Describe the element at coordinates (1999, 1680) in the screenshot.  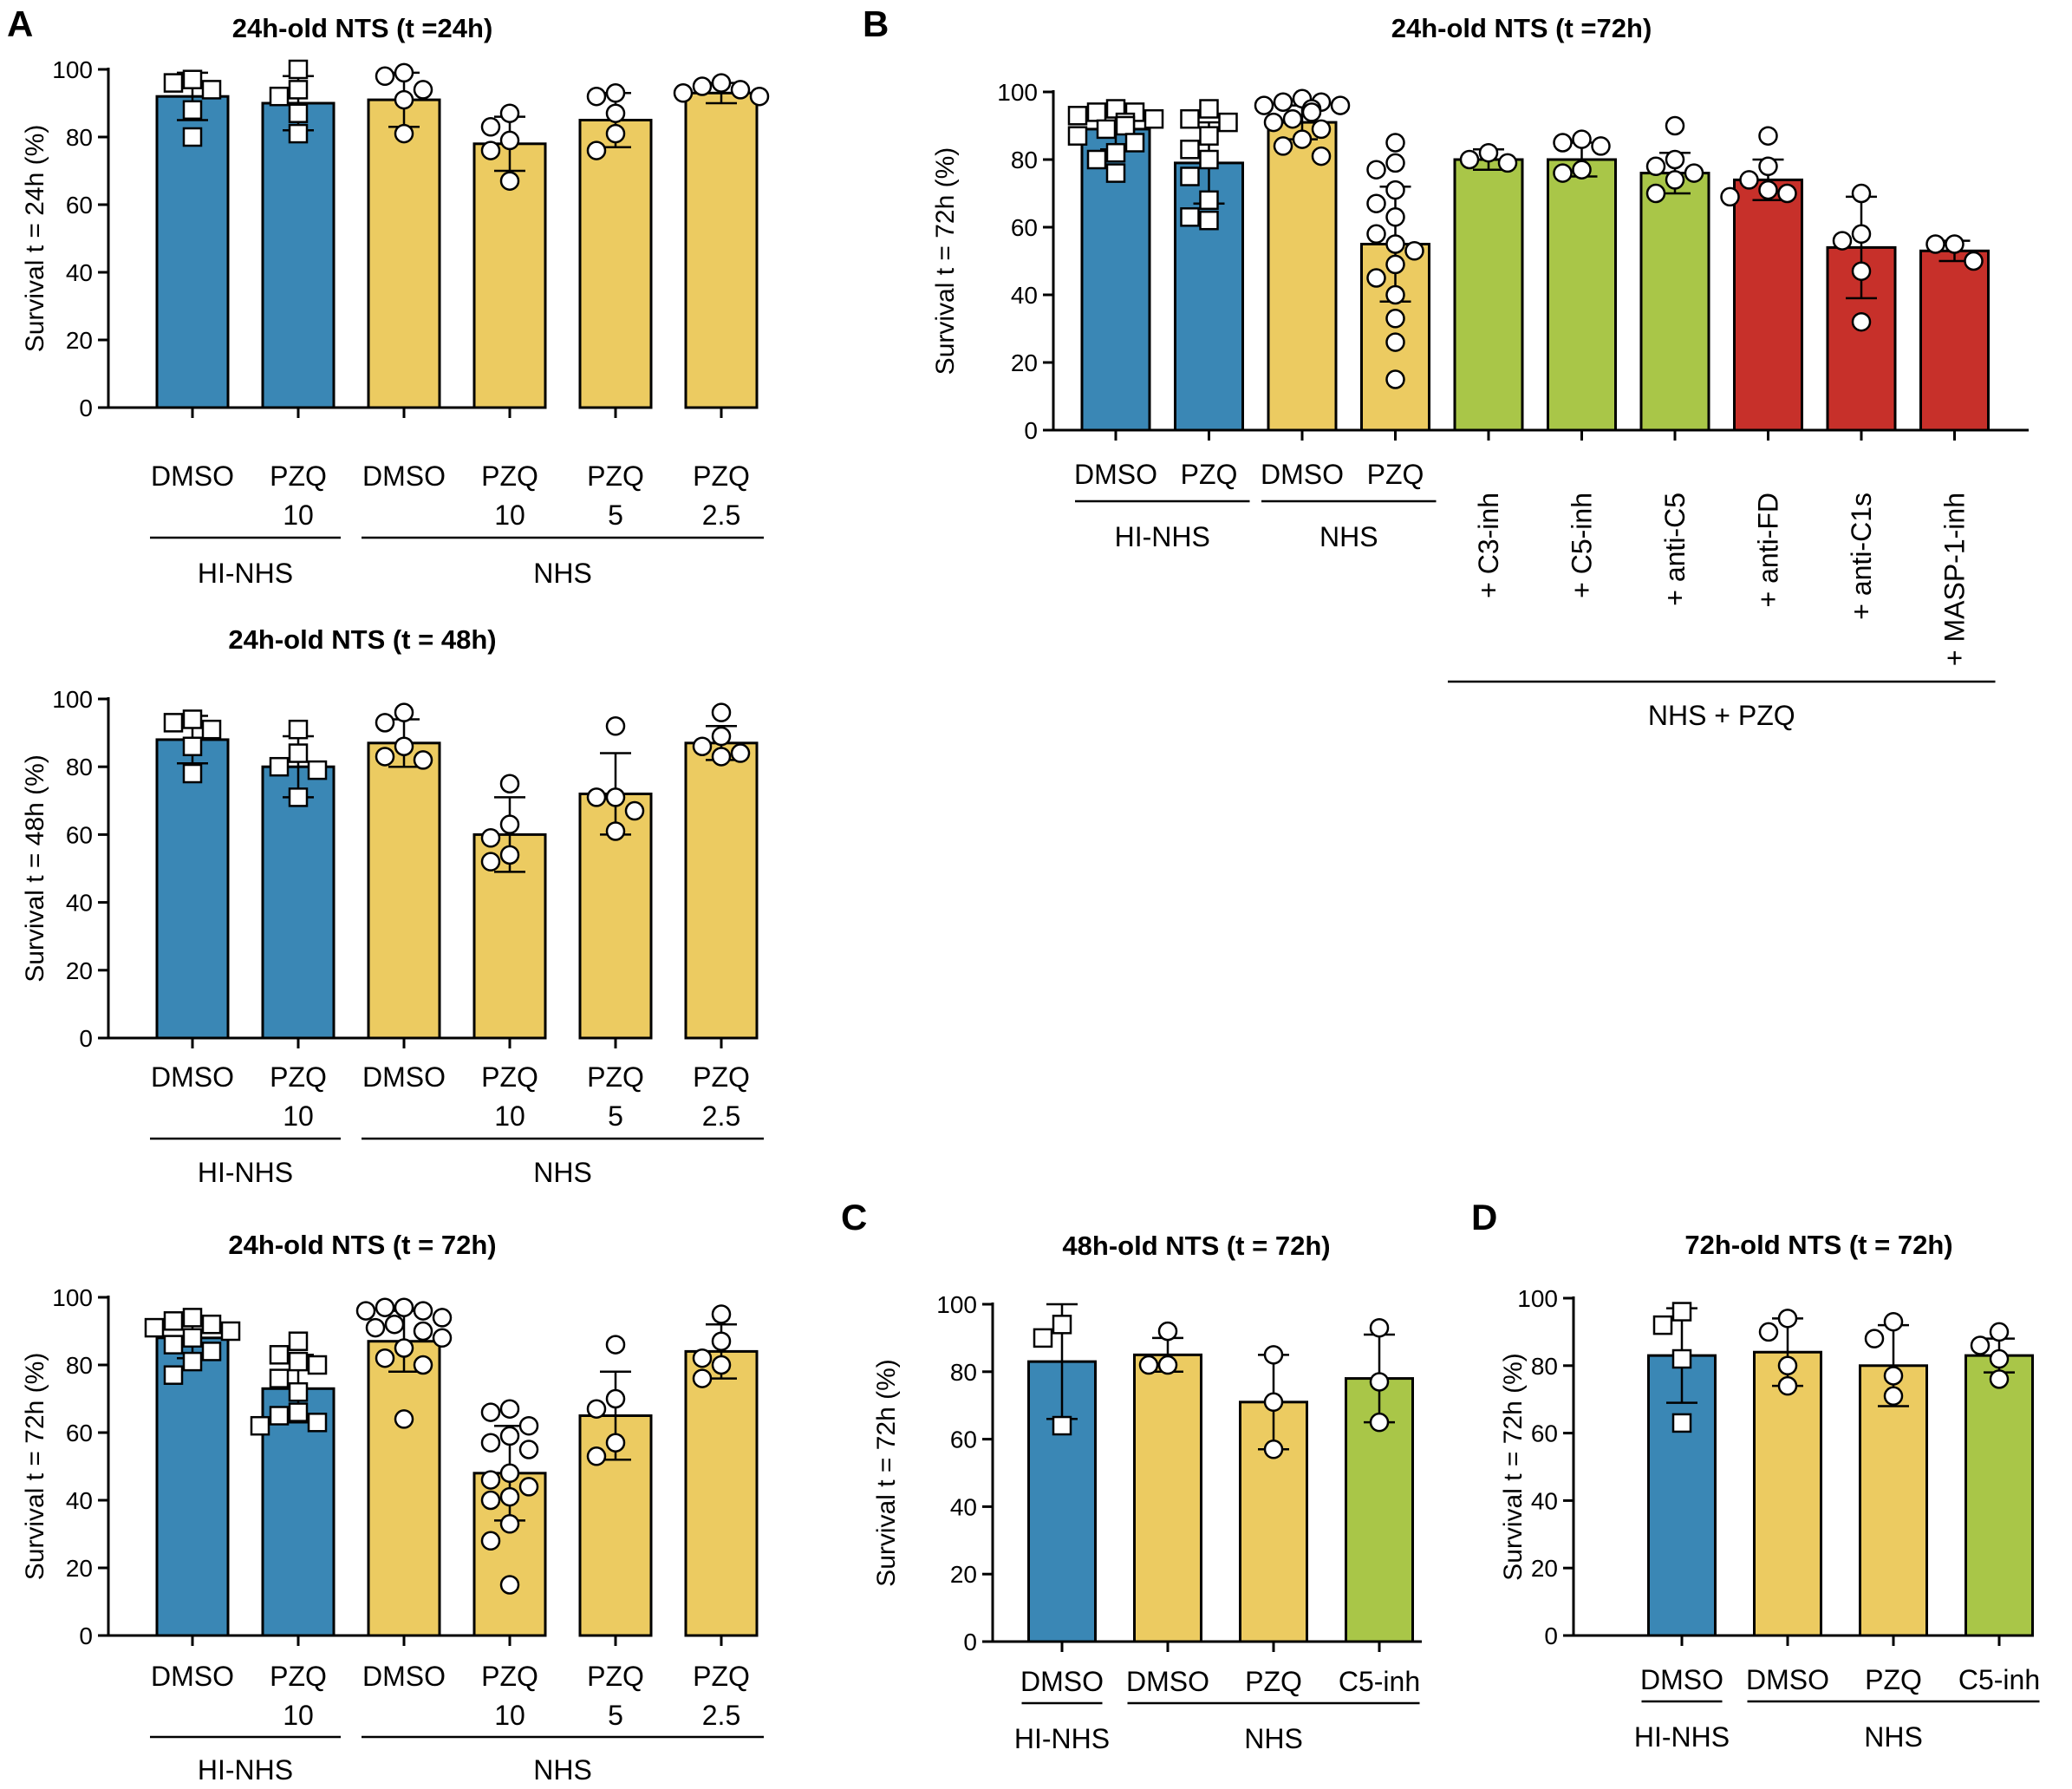
I see `x-category-label: C5-inh` at that location.